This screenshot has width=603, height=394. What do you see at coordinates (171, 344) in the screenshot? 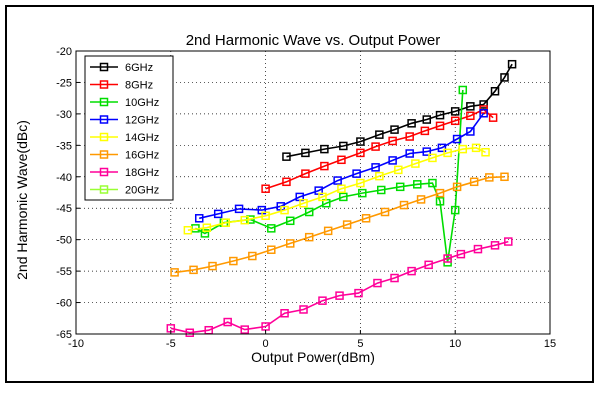
I see `x-tick-label: -5` at bounding box center [171, 344].